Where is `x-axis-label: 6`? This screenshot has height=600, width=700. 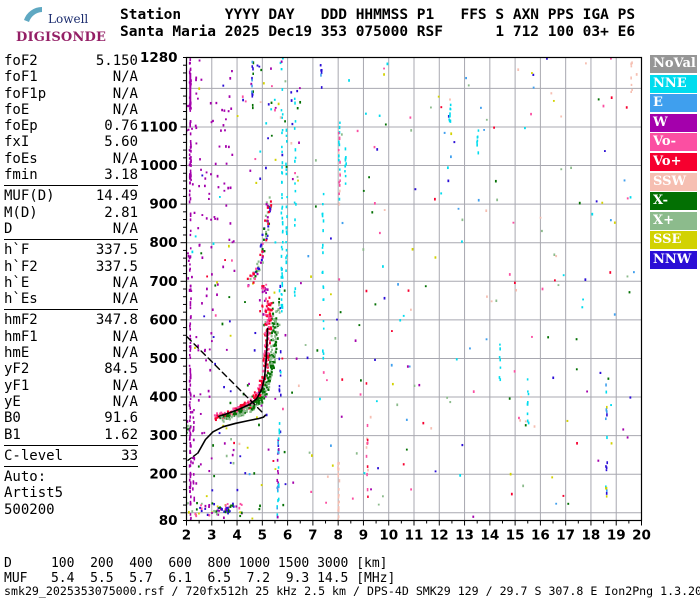
x-axis-label: 6 is located at coordinates (287, 536).